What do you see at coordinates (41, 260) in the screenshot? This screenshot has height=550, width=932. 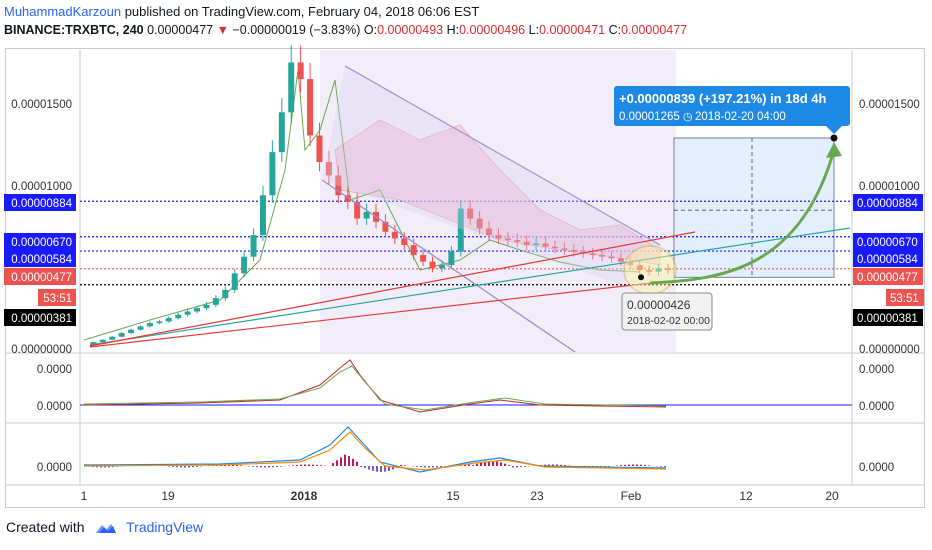 I see `price-label-left-text: 0.00000584` at bounding box center [41, 260].